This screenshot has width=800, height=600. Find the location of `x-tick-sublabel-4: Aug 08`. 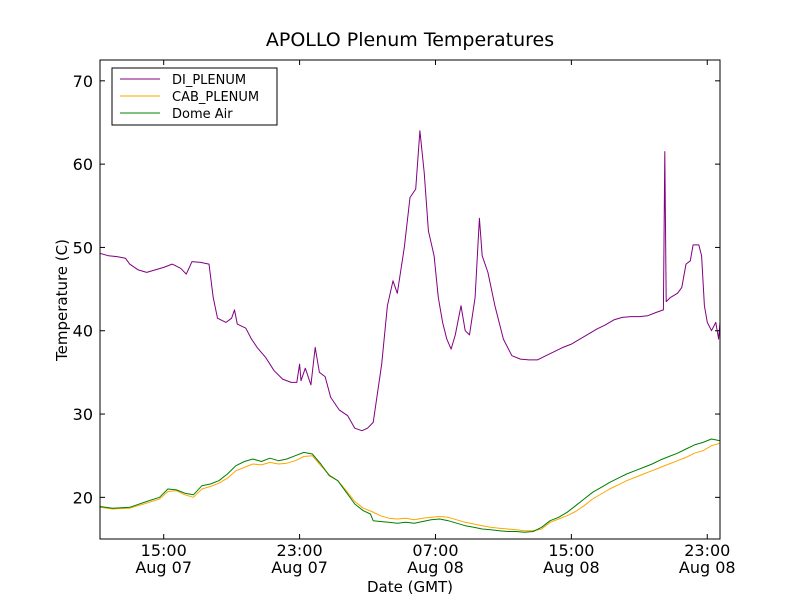

x-tick-sublabel-4: Aug 08 is located at coordinates (707, 567).